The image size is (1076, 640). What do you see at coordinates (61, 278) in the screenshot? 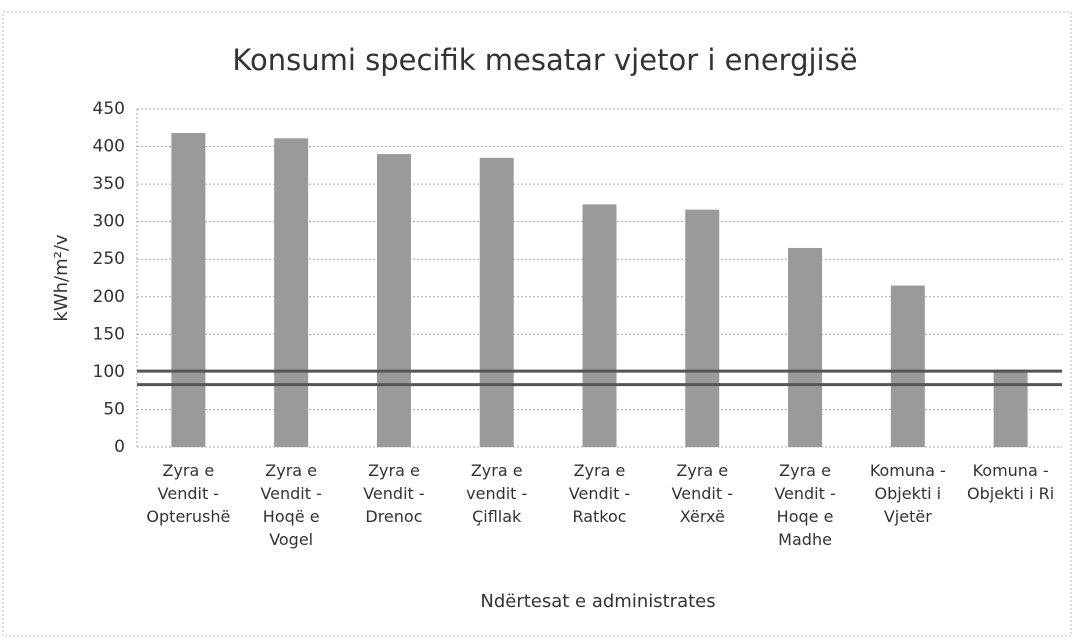
I see `y-axis-label: kWh/m²/v` at bounding box center [61, 278].